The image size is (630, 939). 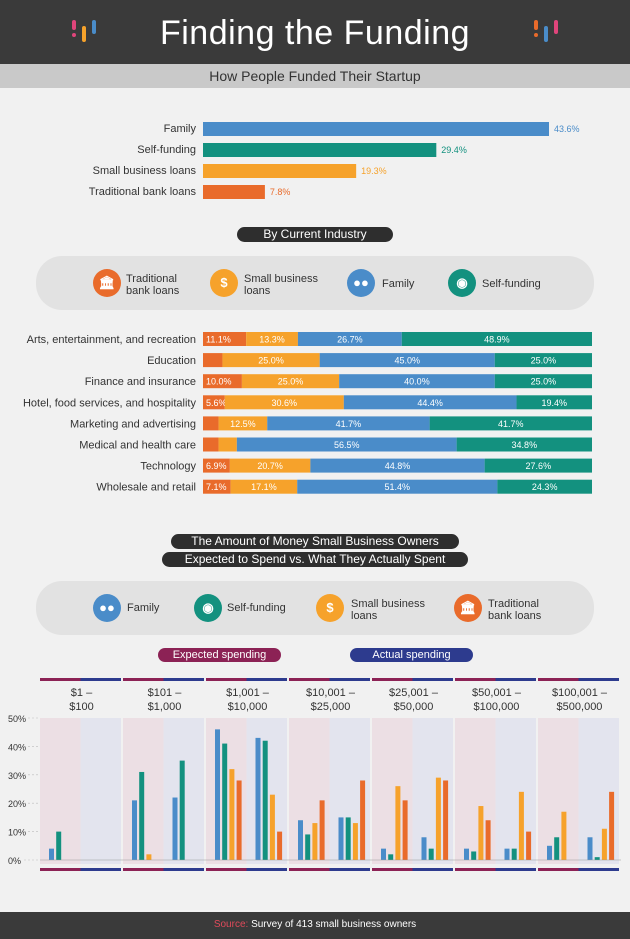 I want to click on range-label: $101 –, so click(x=165, y=693).